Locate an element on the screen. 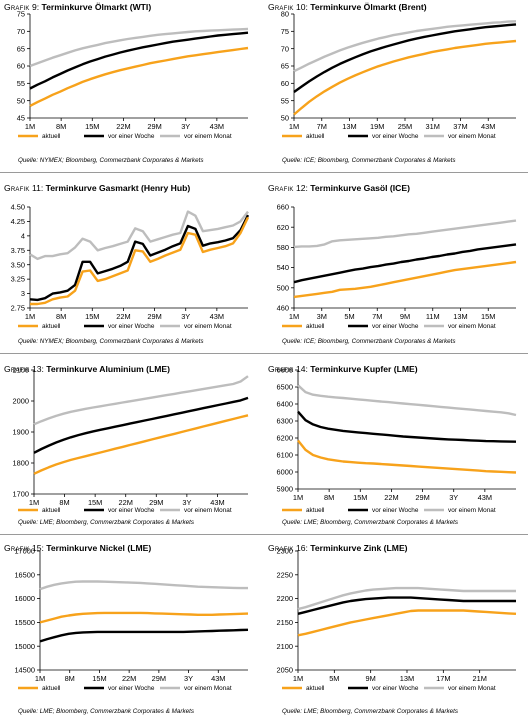 The height and width of the screenshot is (721, 528). y-tick-label: 4.50 is located at coordinates (18, 207).